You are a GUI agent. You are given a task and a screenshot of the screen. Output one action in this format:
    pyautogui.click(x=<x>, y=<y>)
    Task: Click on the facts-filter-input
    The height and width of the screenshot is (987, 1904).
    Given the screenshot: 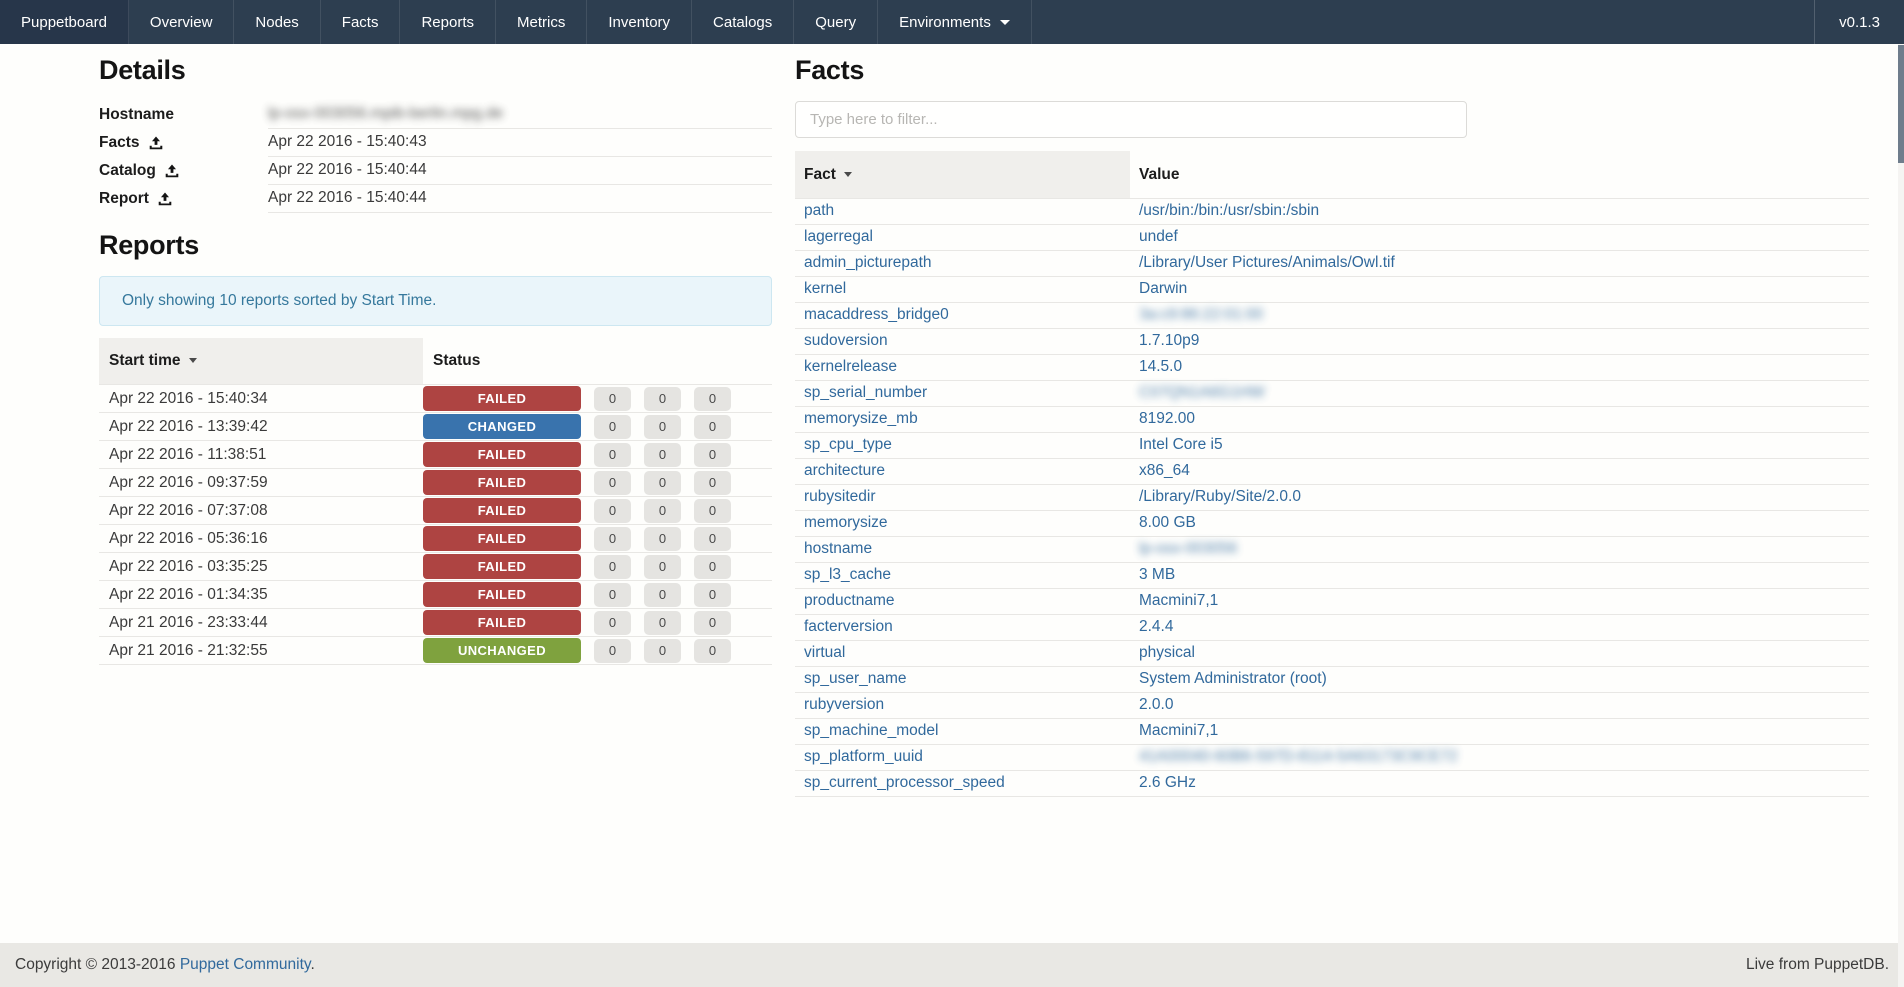 What is the action you would take?
    pyautogui.click(x=1131, y=119)
    